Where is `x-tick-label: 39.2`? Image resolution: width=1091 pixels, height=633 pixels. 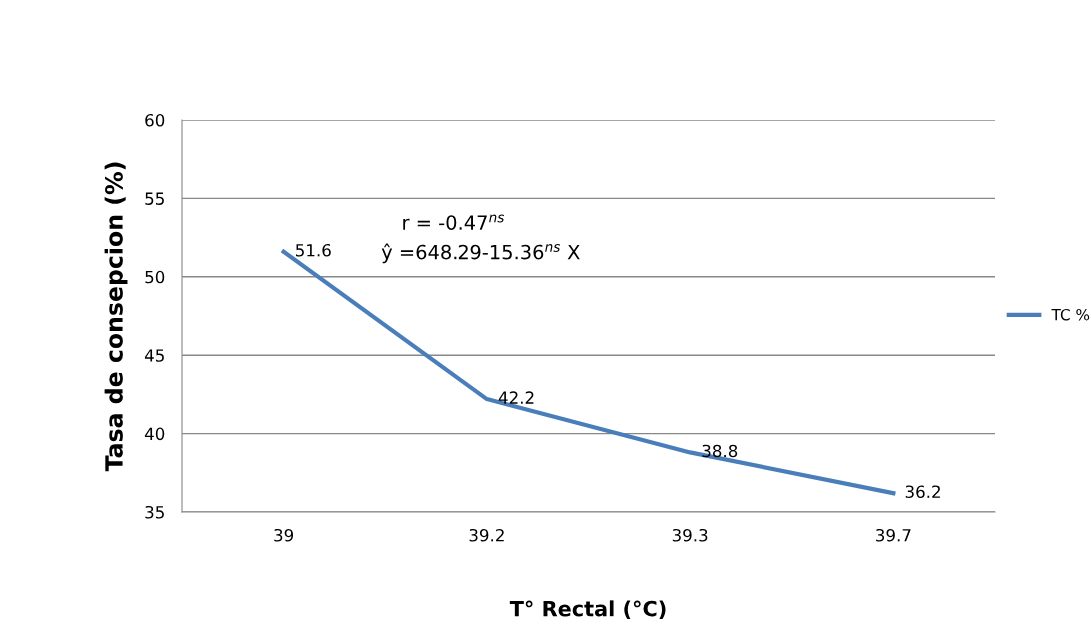 x-tick-label: 39.2 is located at coordinates (486, 535).